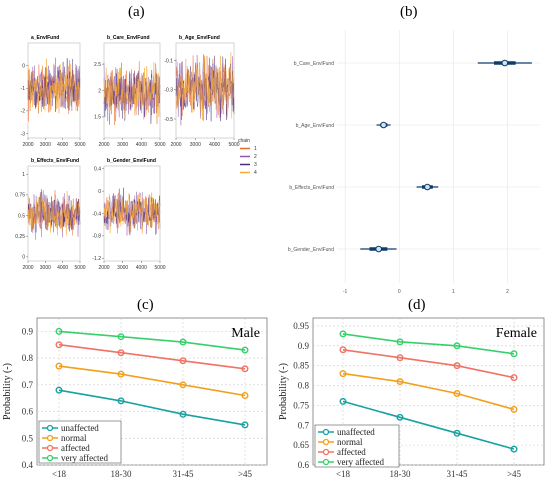 Image resolution: width=550 pixels, height=484 pixels. I want to click on chain-legend: chain 1 2 3 4, so click(247, 157).